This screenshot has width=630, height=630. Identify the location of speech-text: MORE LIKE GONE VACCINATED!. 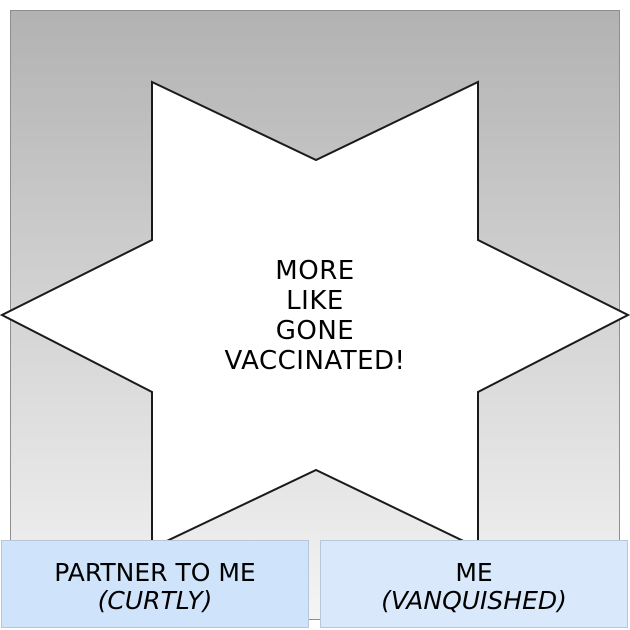
(315, 316).